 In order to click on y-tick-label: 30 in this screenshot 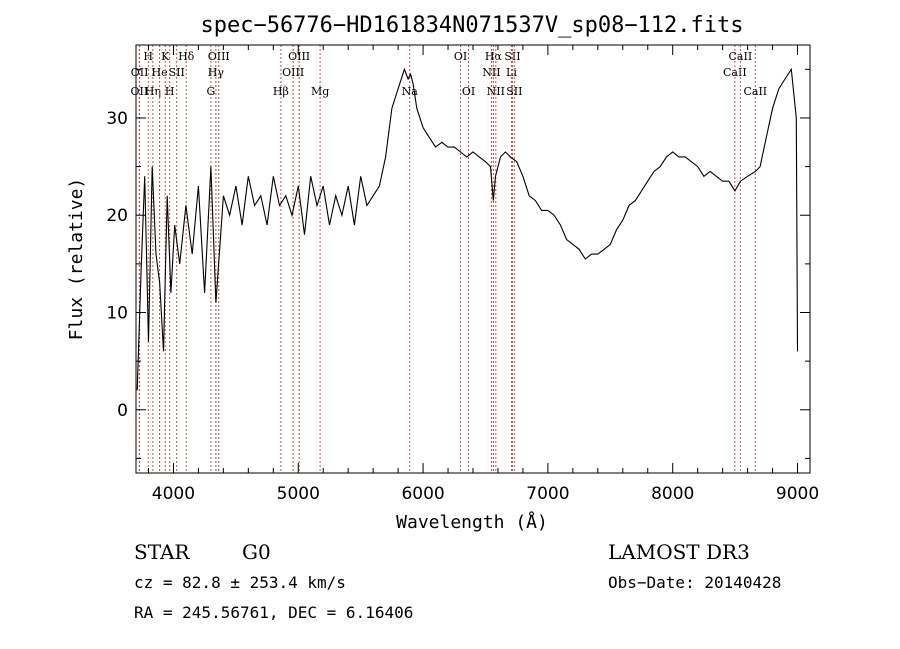, I will do `click(117, 119)`.